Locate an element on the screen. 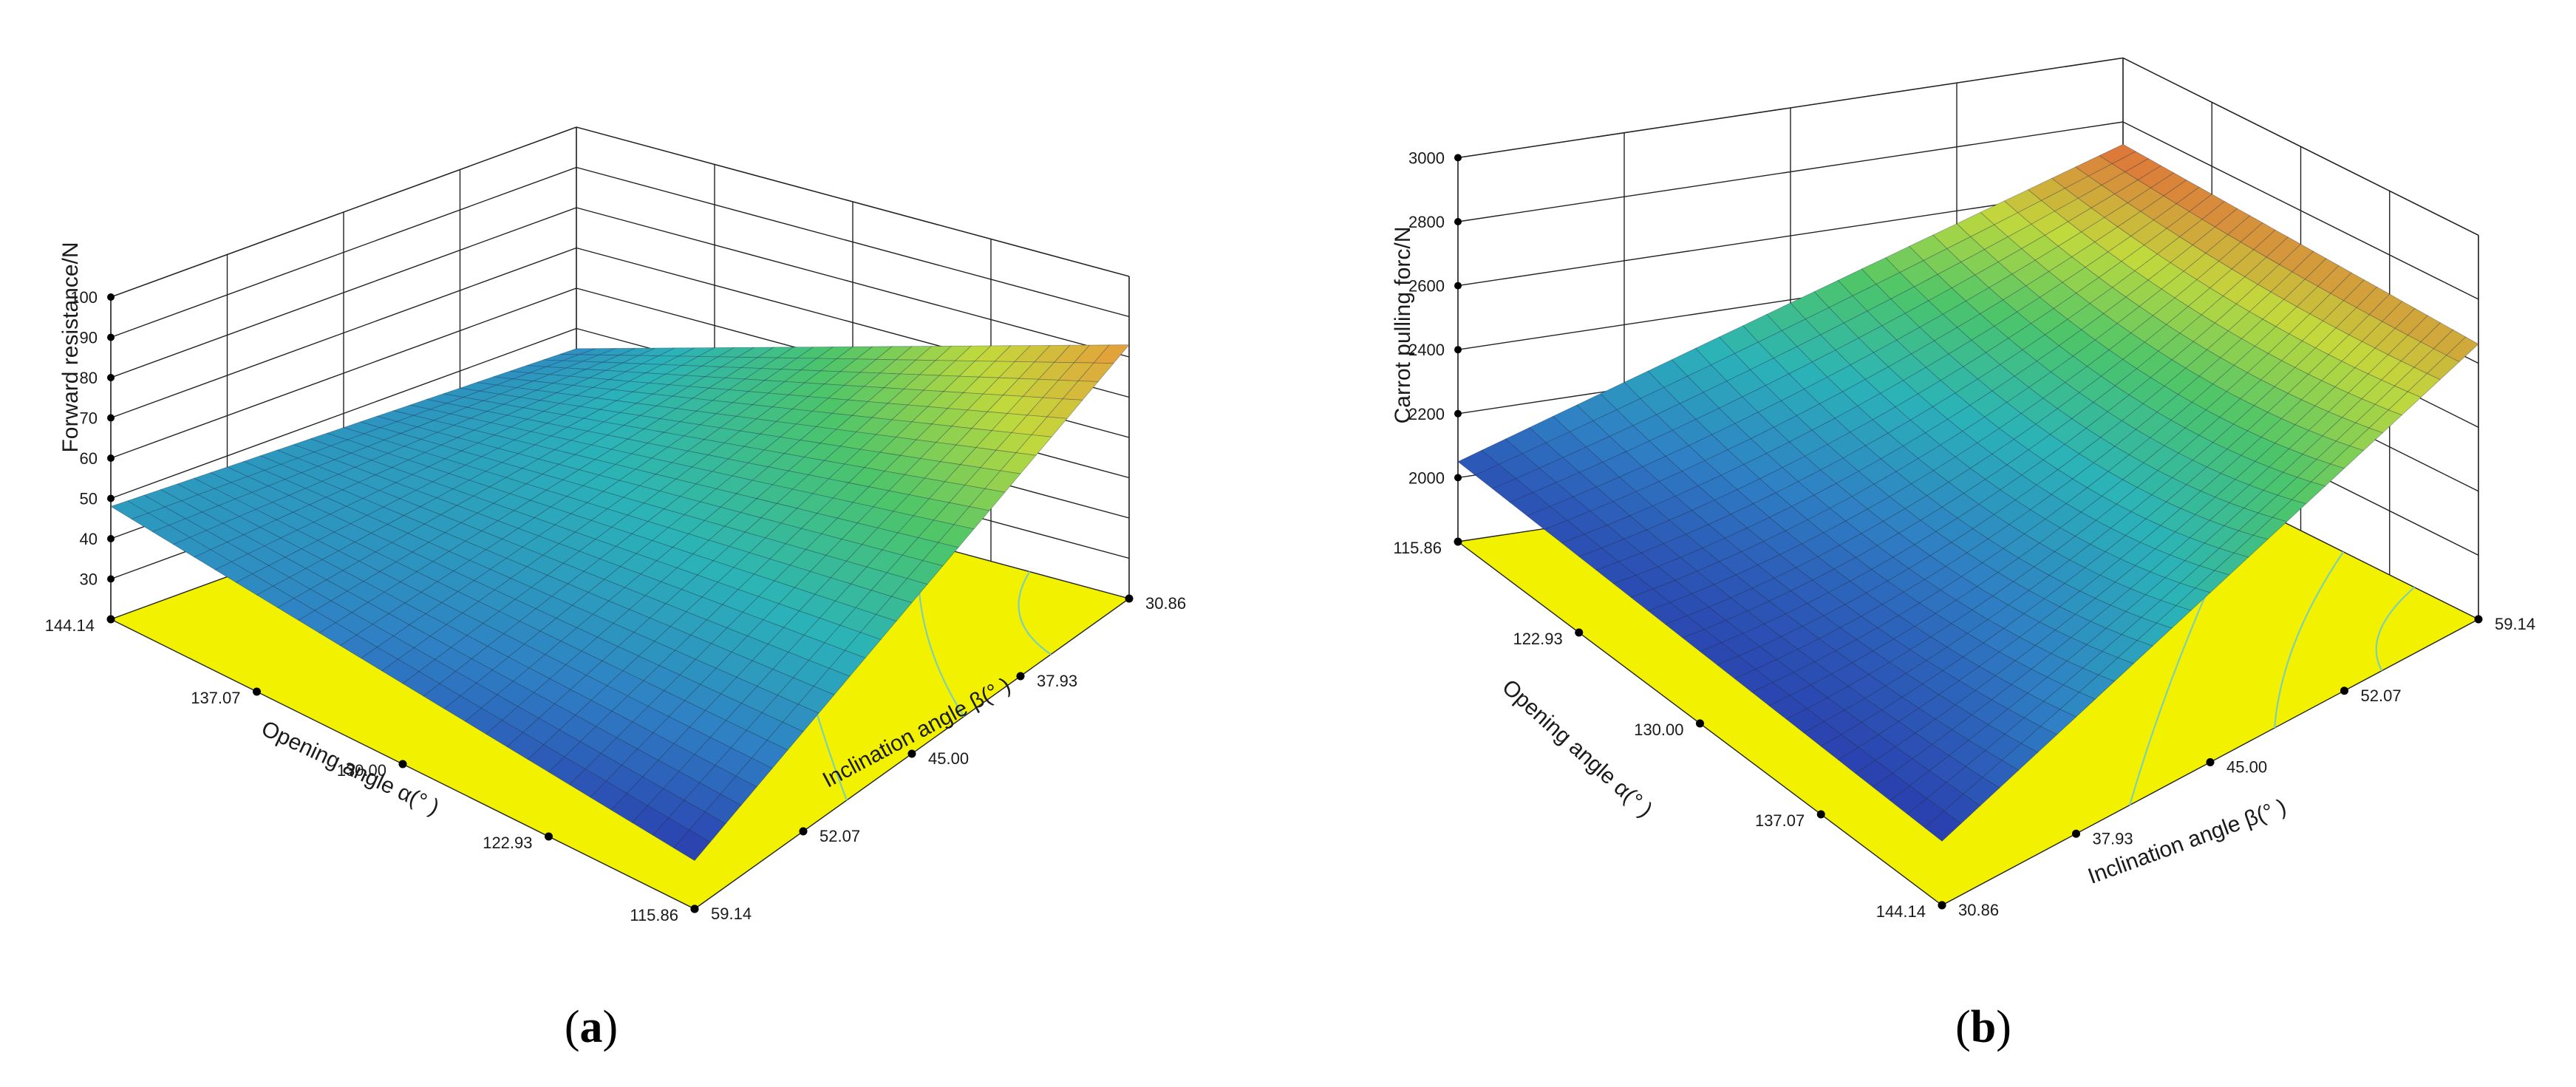 The height and width of the screenshot is (1087, 2576). z-tick-label: 40 is located at coordinates (89, 539).